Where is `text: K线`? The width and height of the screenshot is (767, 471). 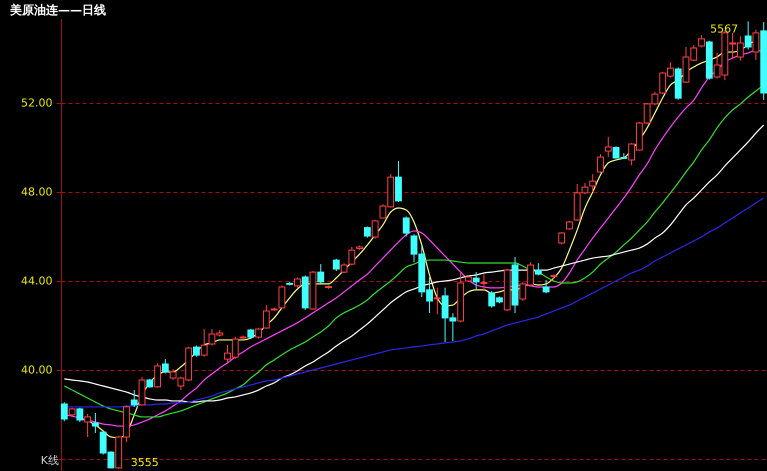
text: K线 is located at coordinates (49, 460).